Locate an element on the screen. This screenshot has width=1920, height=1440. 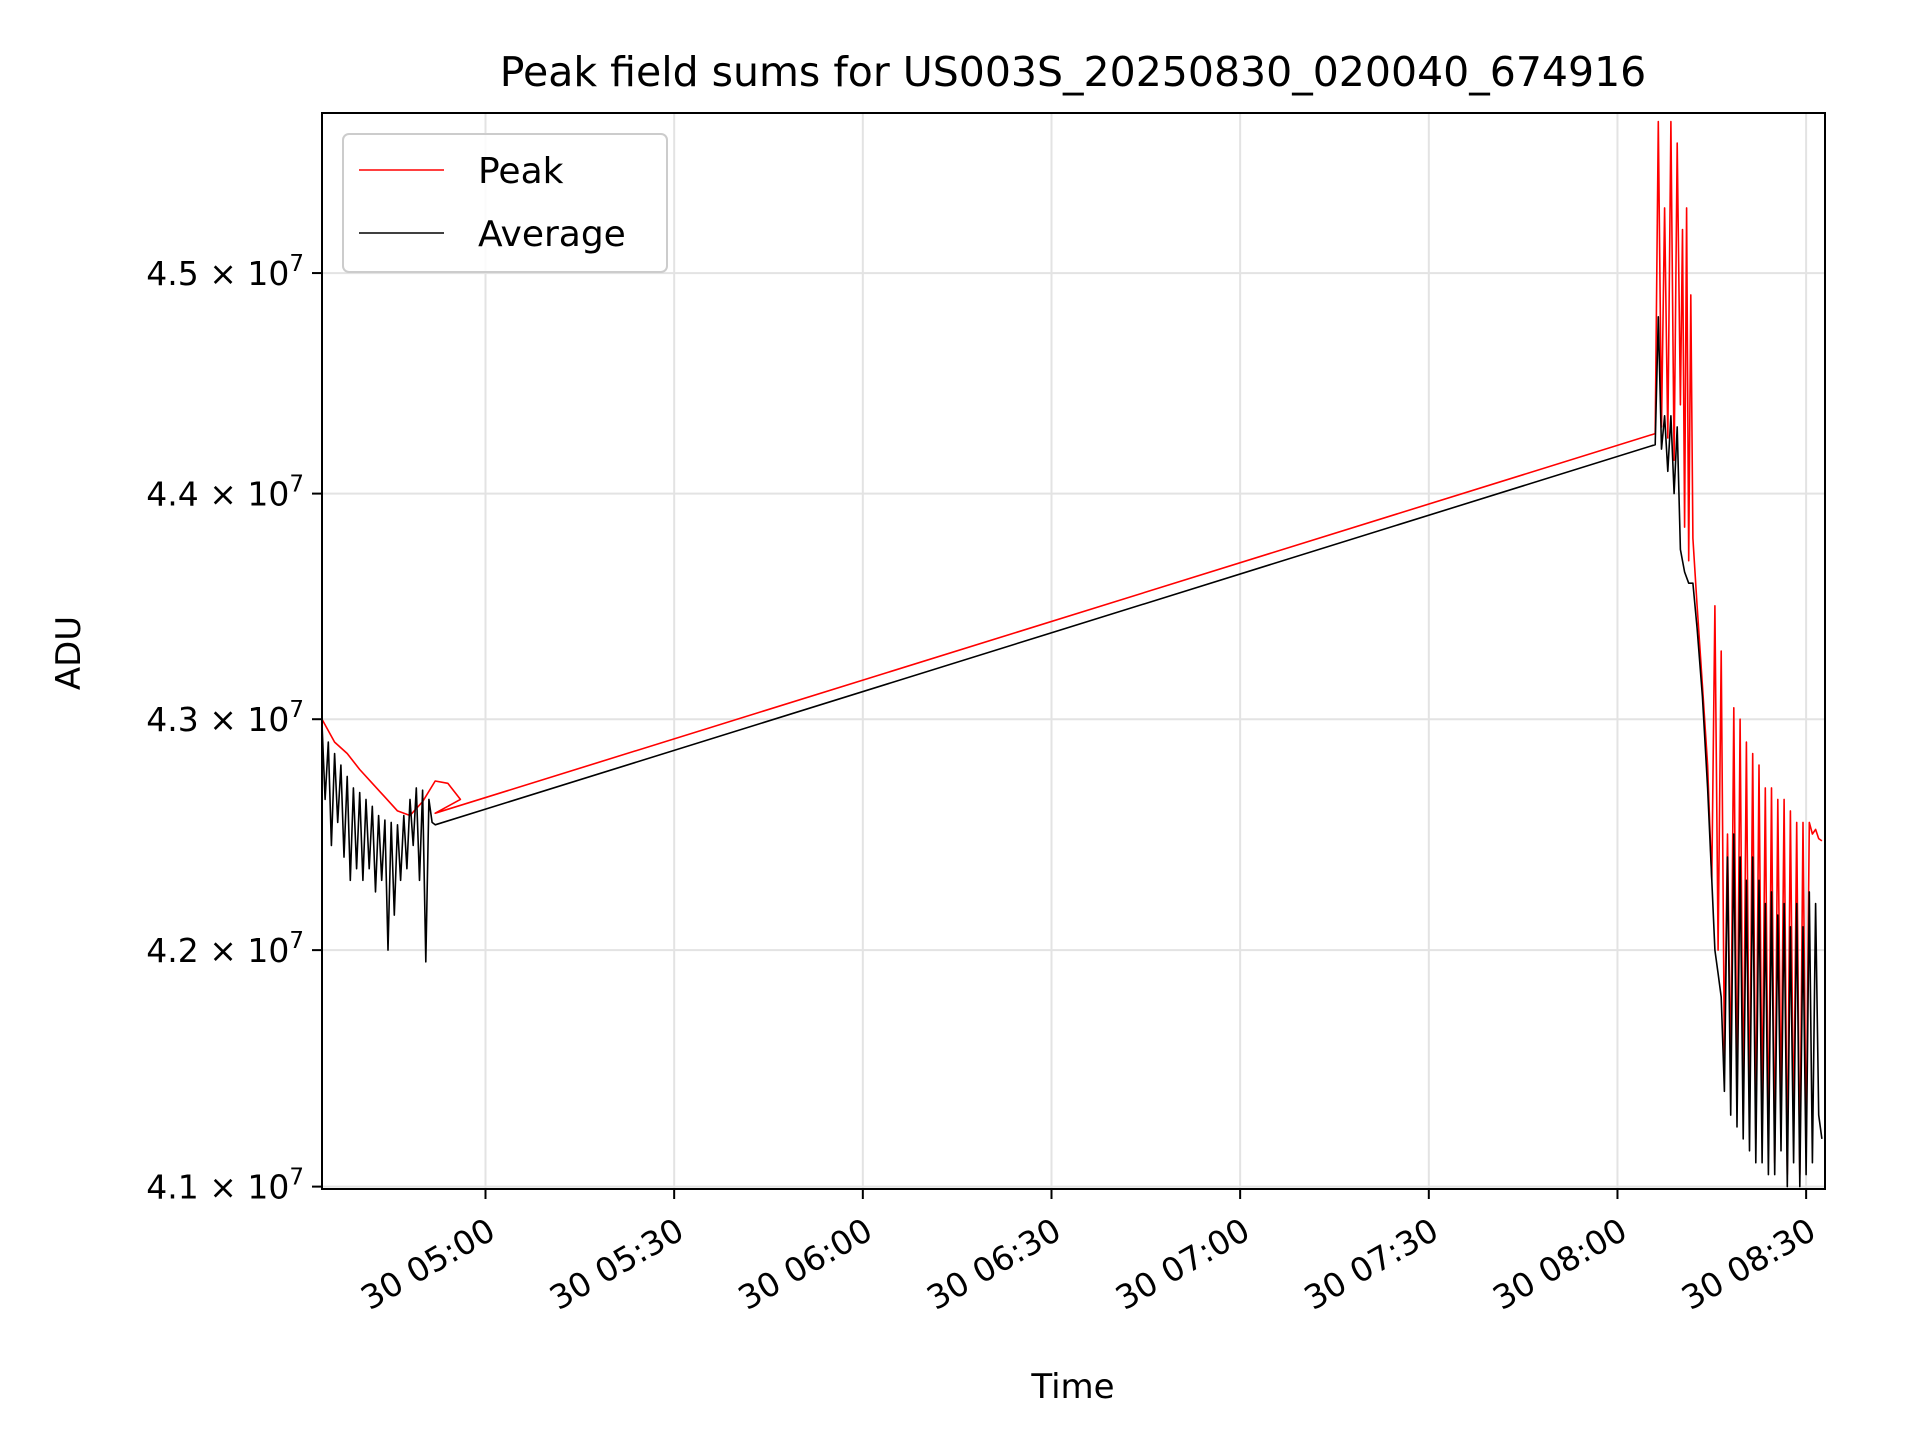
y-tick-mantissa: 4.3 × 10 is located at coordinates (217, 719).